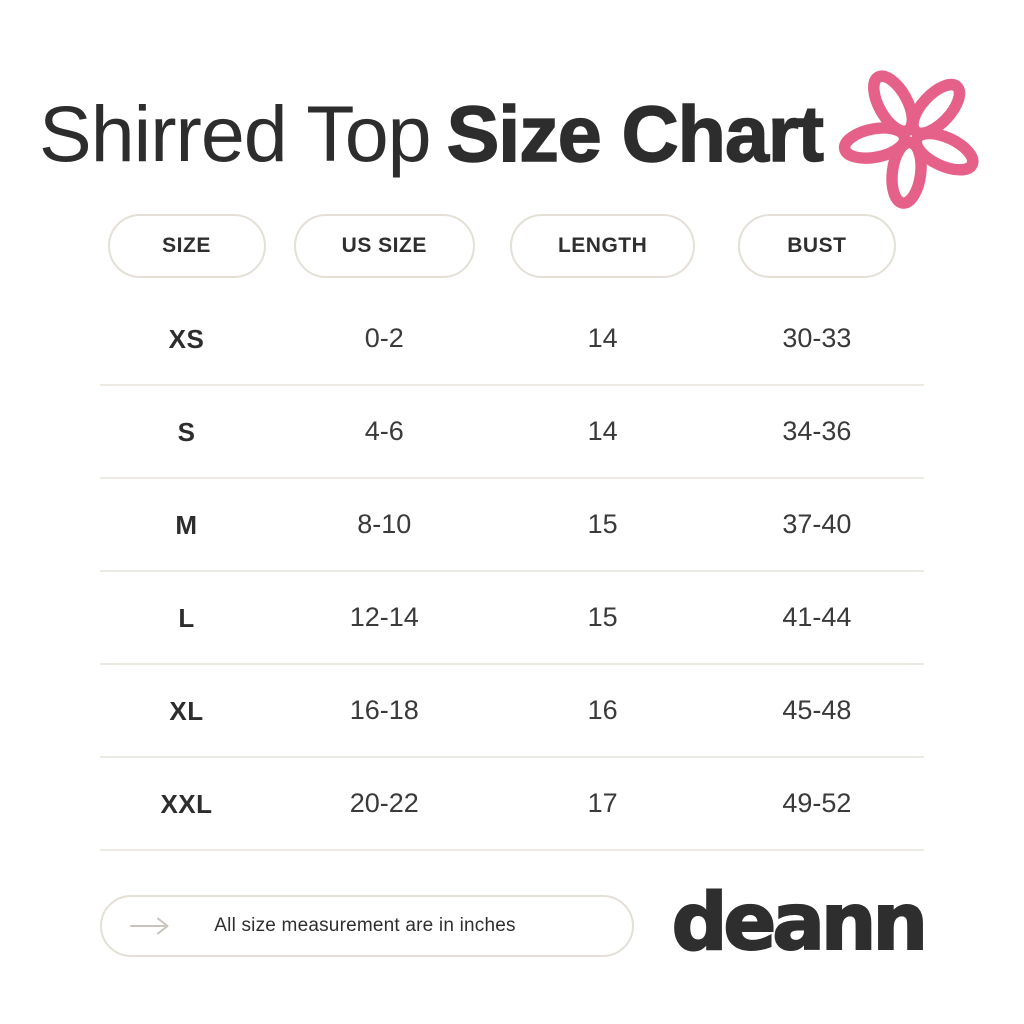 This screenshot has width=1024, height=1024. What do you see at coordinates (635, 133) in the screenshot?
I see `size-chart-label: Size Chart` at bounding box center [635, 133].